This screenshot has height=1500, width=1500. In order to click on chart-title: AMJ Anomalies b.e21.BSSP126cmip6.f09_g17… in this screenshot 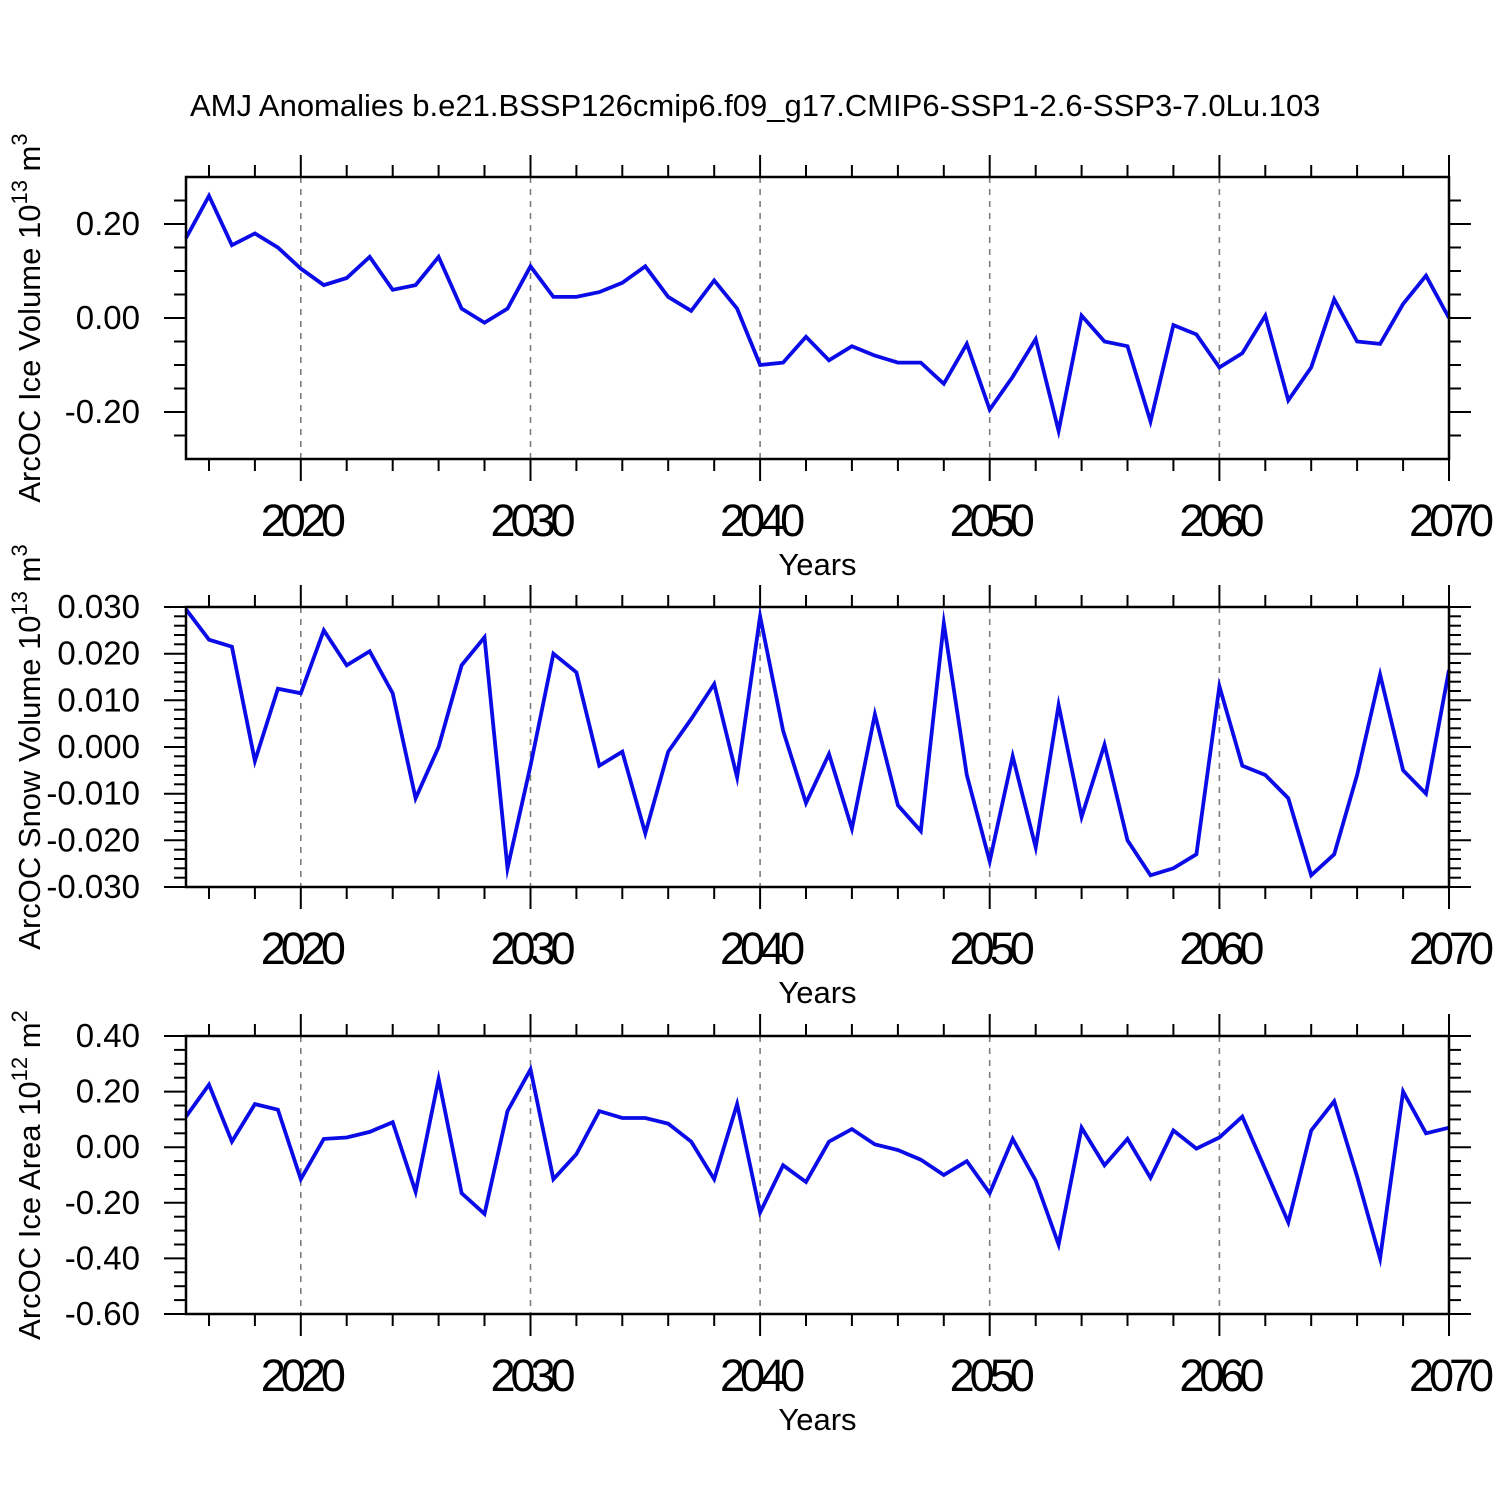, I will do `click(755, 105)`.